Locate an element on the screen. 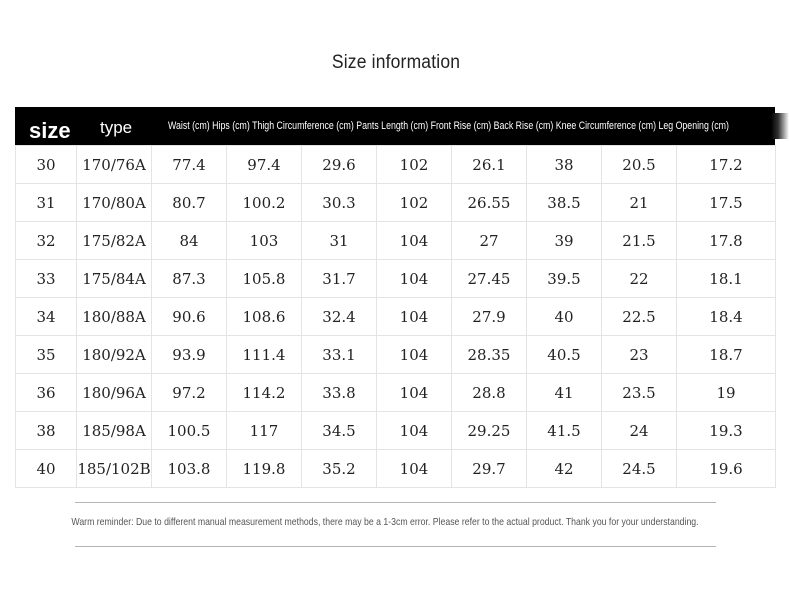 The image size is (790, 593). cell-leg-opening: 17.2 is located at coordinates (726, 164).